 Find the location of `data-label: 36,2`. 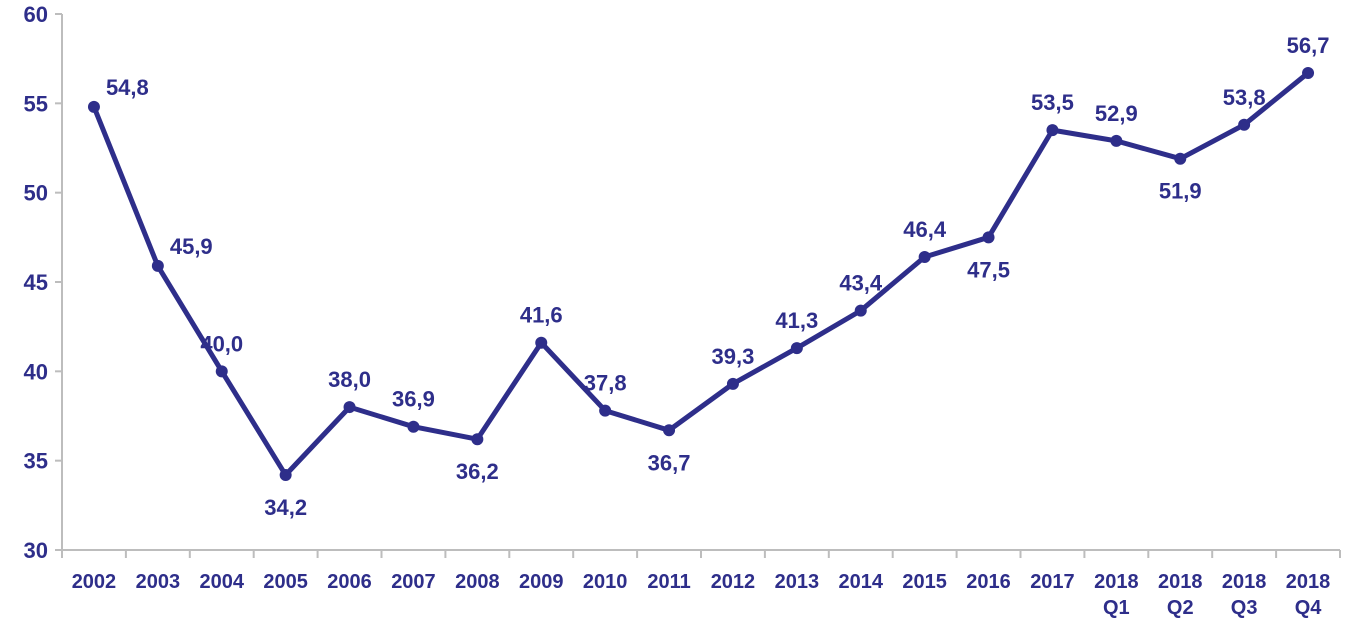

data-label: 36,2 is located at coordinates (477, 471).